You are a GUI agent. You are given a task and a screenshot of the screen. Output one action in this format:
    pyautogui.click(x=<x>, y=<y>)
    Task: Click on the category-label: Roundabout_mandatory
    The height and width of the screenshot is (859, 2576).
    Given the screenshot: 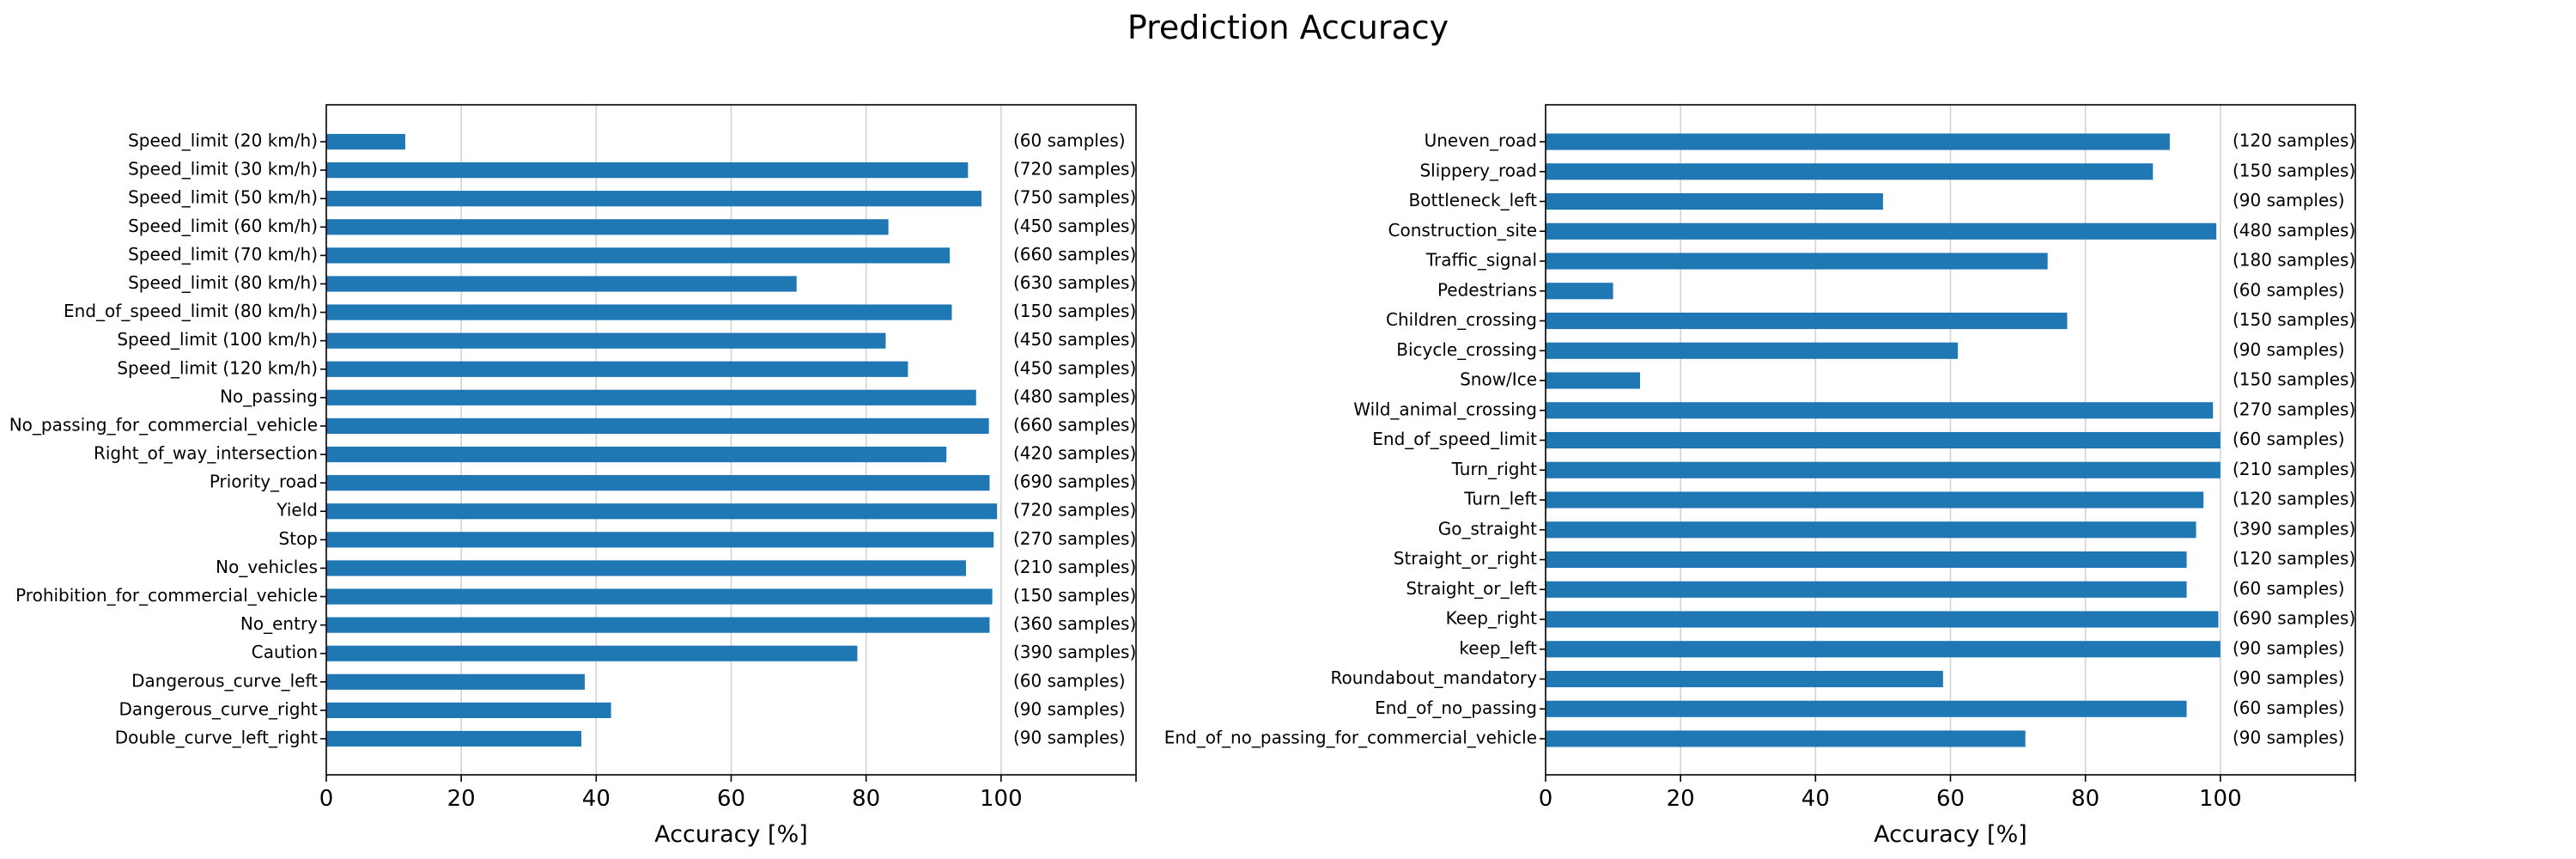 What is the action you would take?
    pyautogui.click(x=1434, y=677)
    